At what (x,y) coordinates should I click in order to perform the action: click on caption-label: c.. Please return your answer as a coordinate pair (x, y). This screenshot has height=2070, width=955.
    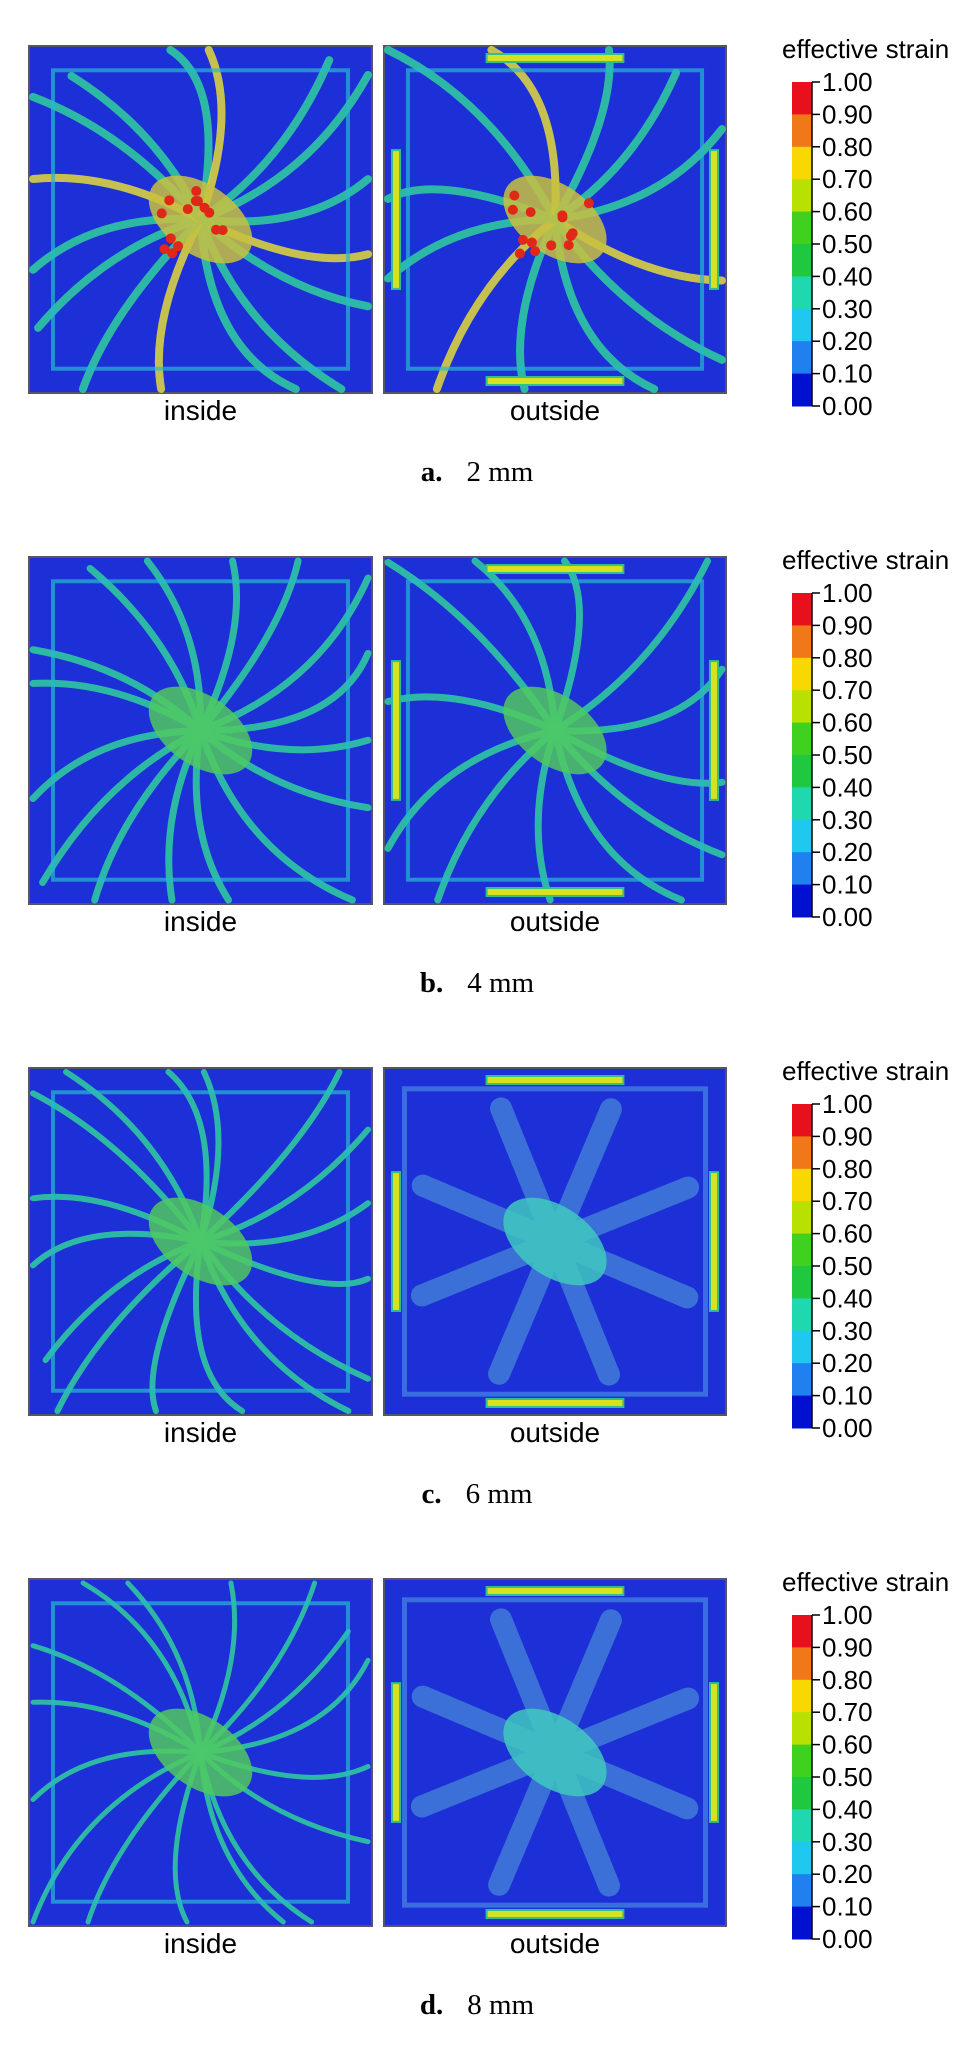
    Looking at the image, I should click on (432, 1494).